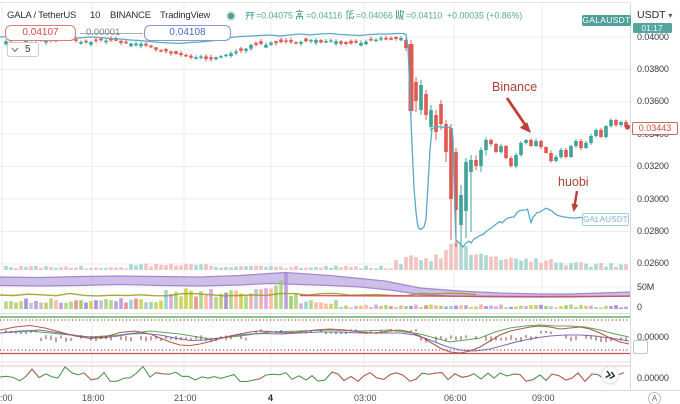  What do you see at coordinates (484, 16) in the screenshot?
I see `svg-text: +0.00035 (+0.86%)` at bounding box center [484, 16].